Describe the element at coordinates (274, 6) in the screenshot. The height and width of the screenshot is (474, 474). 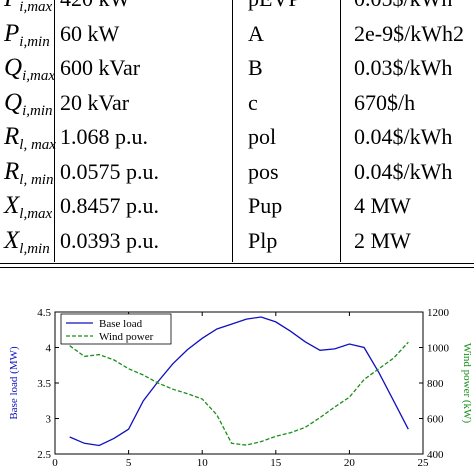
I see `parameter-cell: pEVP` at that location.